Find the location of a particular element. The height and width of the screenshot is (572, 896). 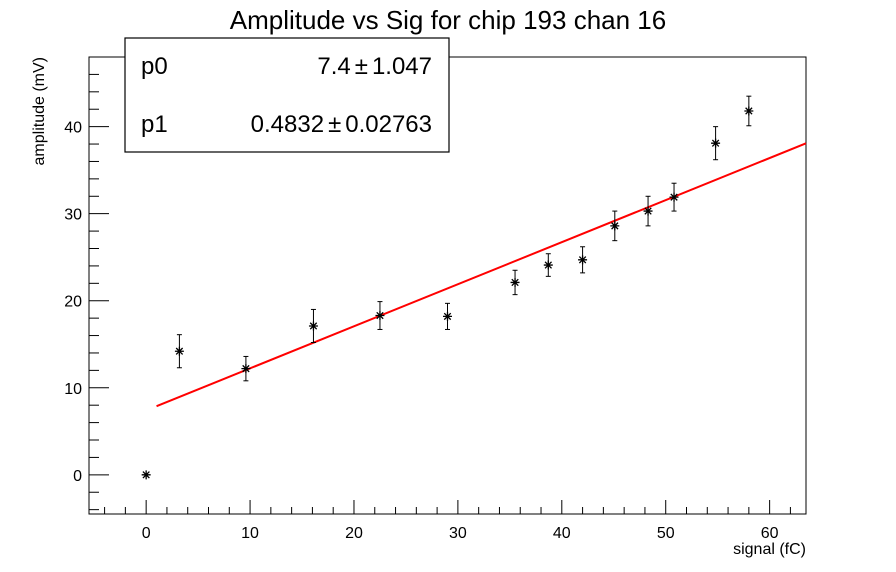

x-tick-label: 60 is located at coordinates (770, 533).